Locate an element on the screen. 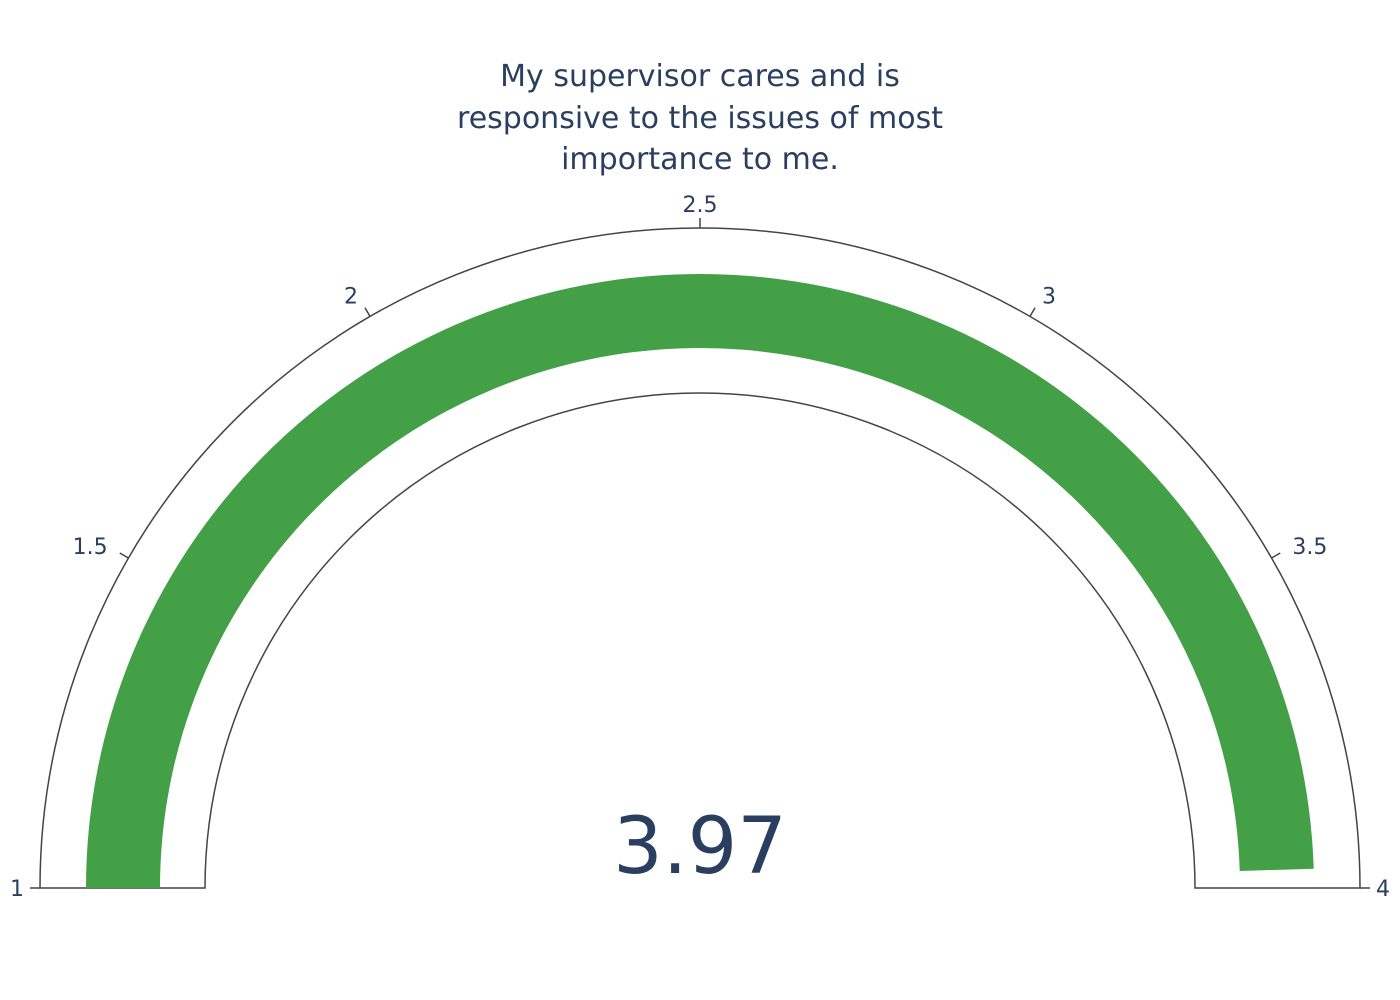 This screenshot has height=1000, width=1400. gauge-tick-label: 4 is located at coordinates (1383, 889).